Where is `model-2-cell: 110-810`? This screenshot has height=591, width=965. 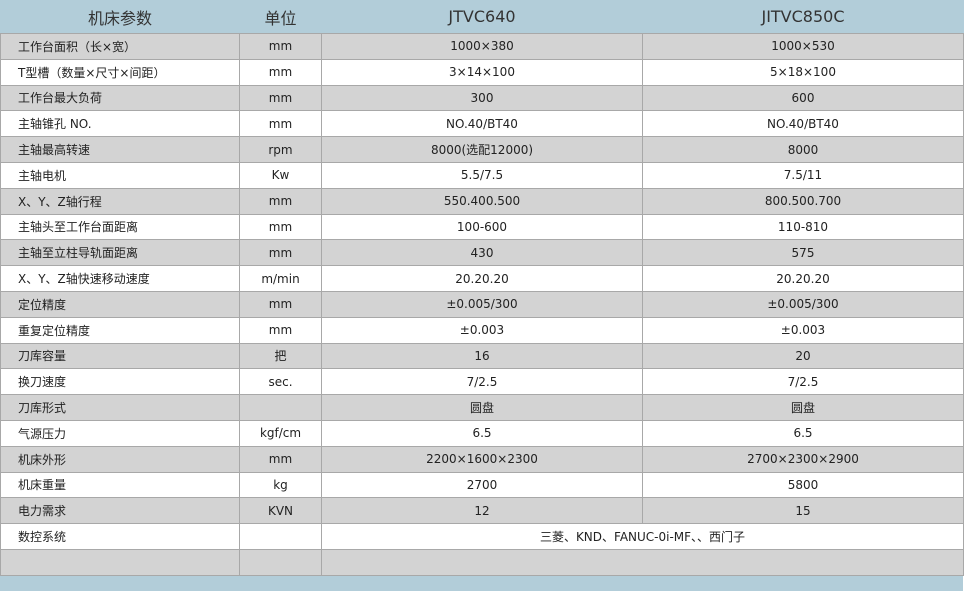
model-2-cell: 110-810 is located at coordinates (803, 227).